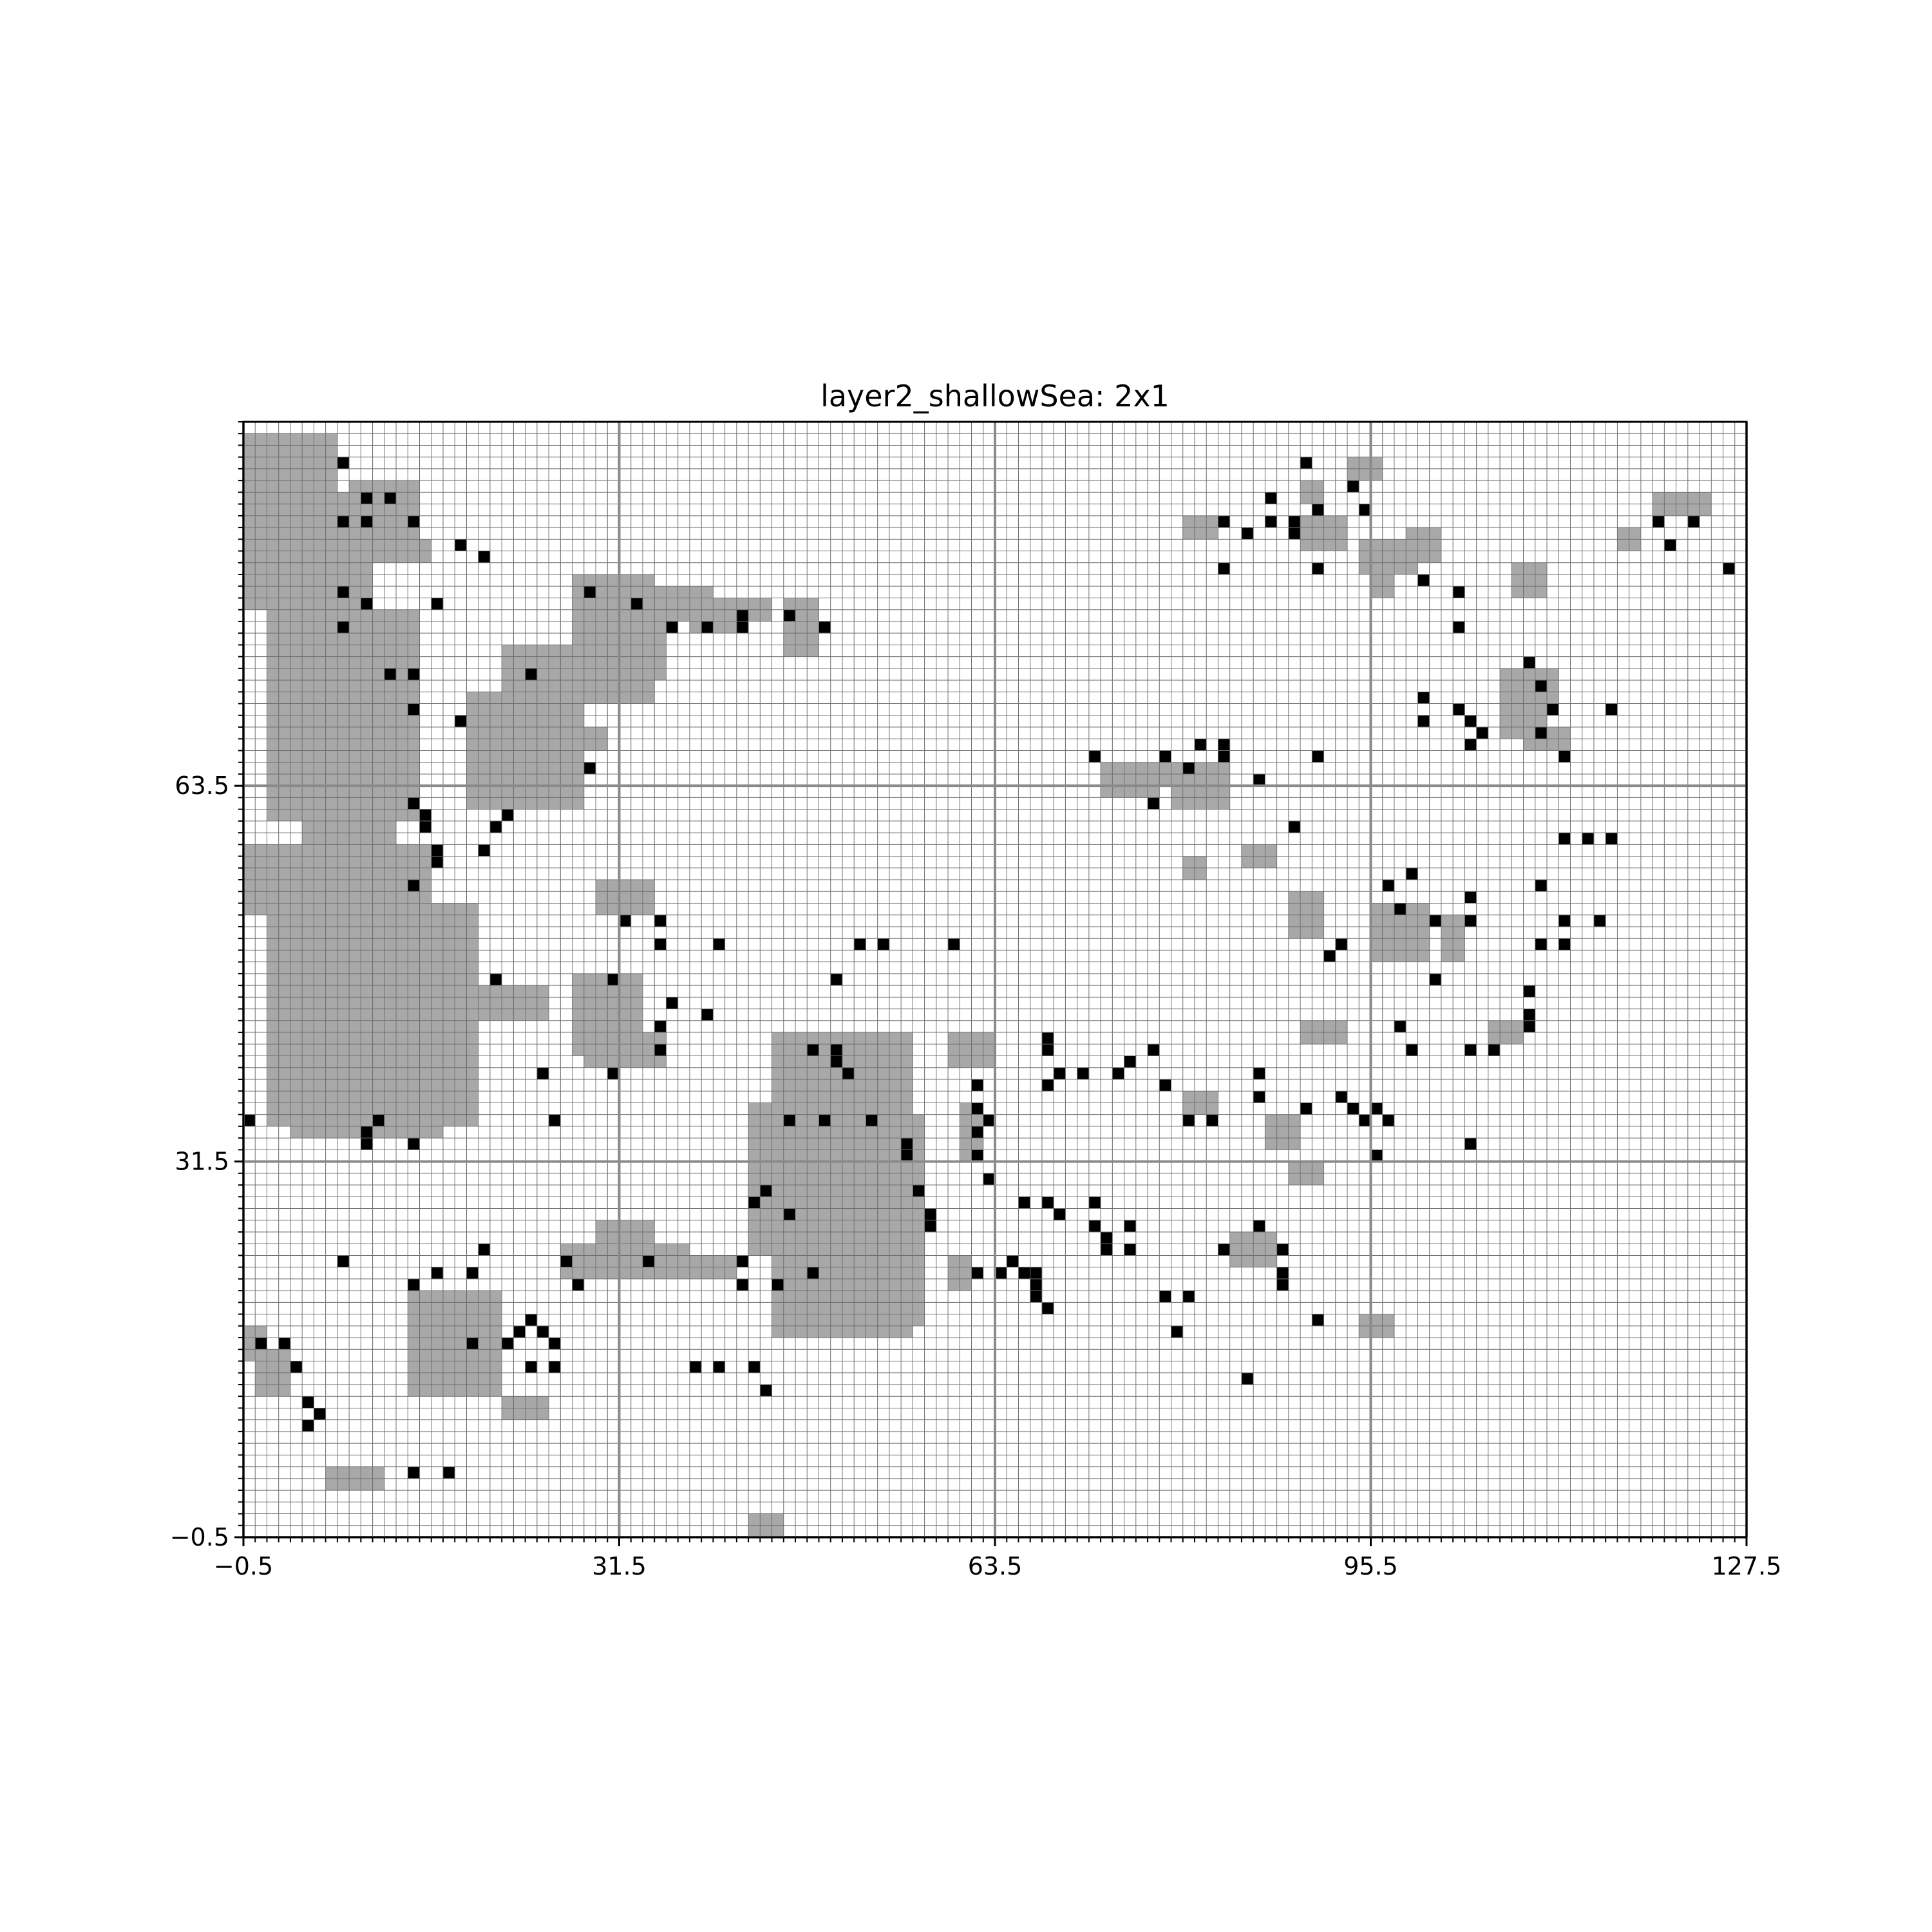 This screenshot has height=1932, width=1932. I want to click on y-tick-label: −0.5, so click(199, 1537).